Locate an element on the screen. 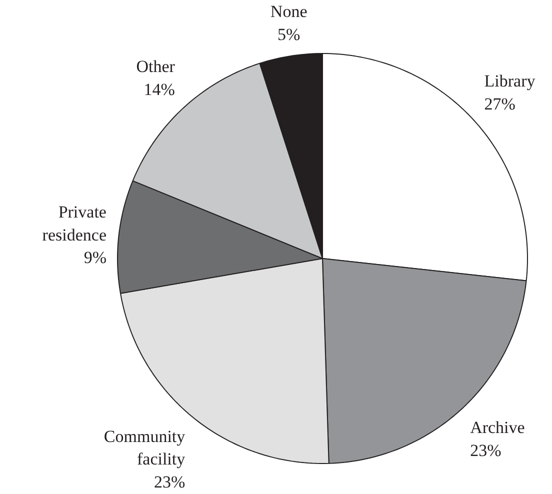 The width and height of the screenshot is (552, 494). slice-label: Library is located at coordinates (510, 81).